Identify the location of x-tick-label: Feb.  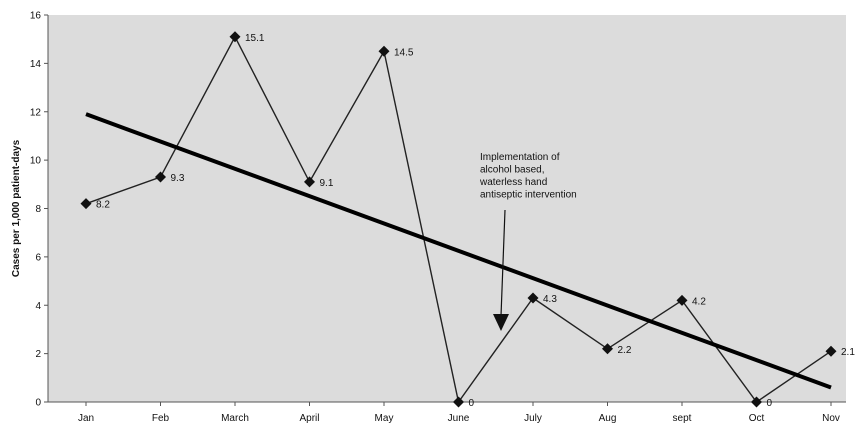
(161, 418).